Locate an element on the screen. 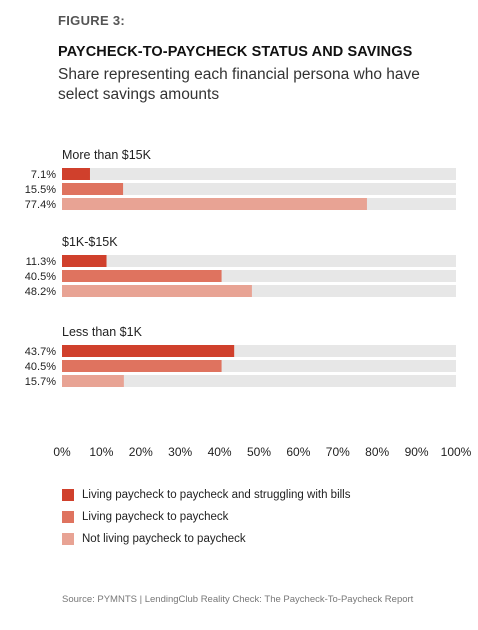 The image size is (478, 630). data-label: 48.2% is located at coordinates (40, 292).